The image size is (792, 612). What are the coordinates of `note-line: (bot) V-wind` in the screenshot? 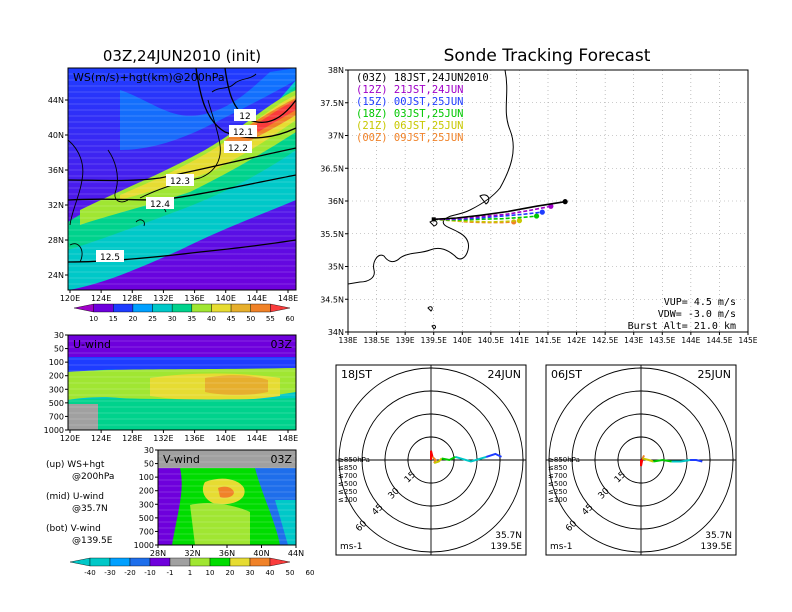 It's located at (73, 529).